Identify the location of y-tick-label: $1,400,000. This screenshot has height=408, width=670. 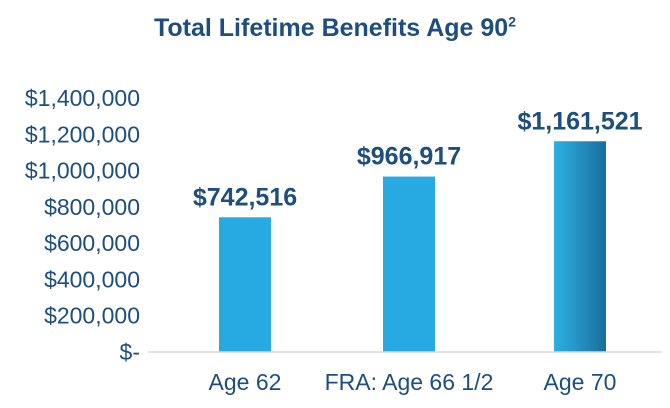
(82, 98).